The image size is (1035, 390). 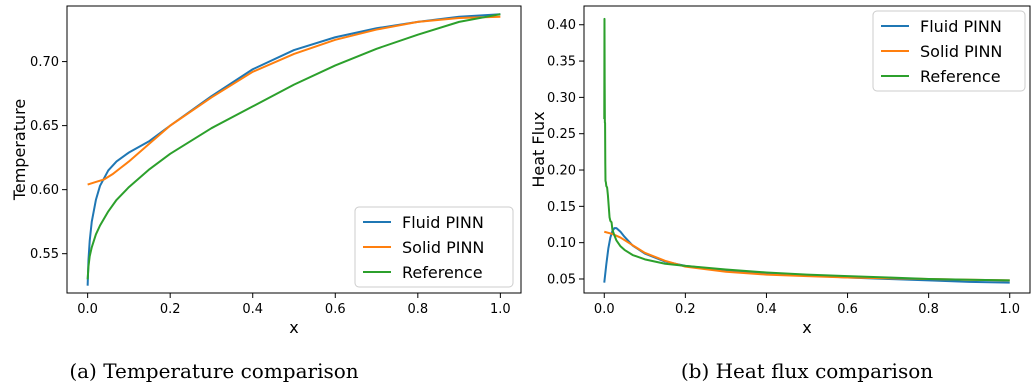 I want to click on heat-flux-y-tick-label: 0.15, so click(x=561, y=207).